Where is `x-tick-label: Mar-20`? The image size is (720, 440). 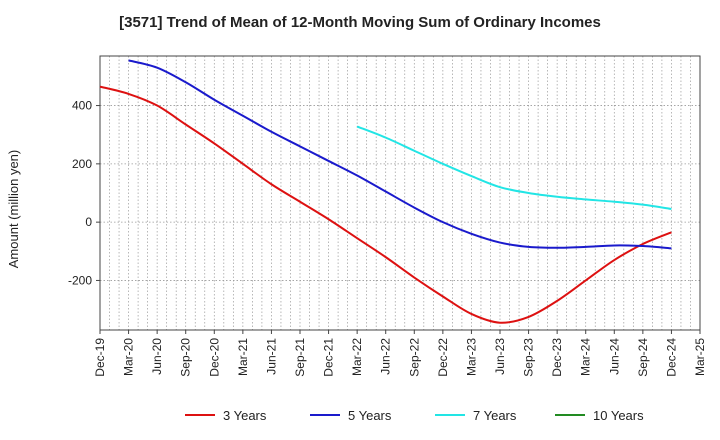 x-tick-label: Mar-20 is located at coordinates (129, 357).